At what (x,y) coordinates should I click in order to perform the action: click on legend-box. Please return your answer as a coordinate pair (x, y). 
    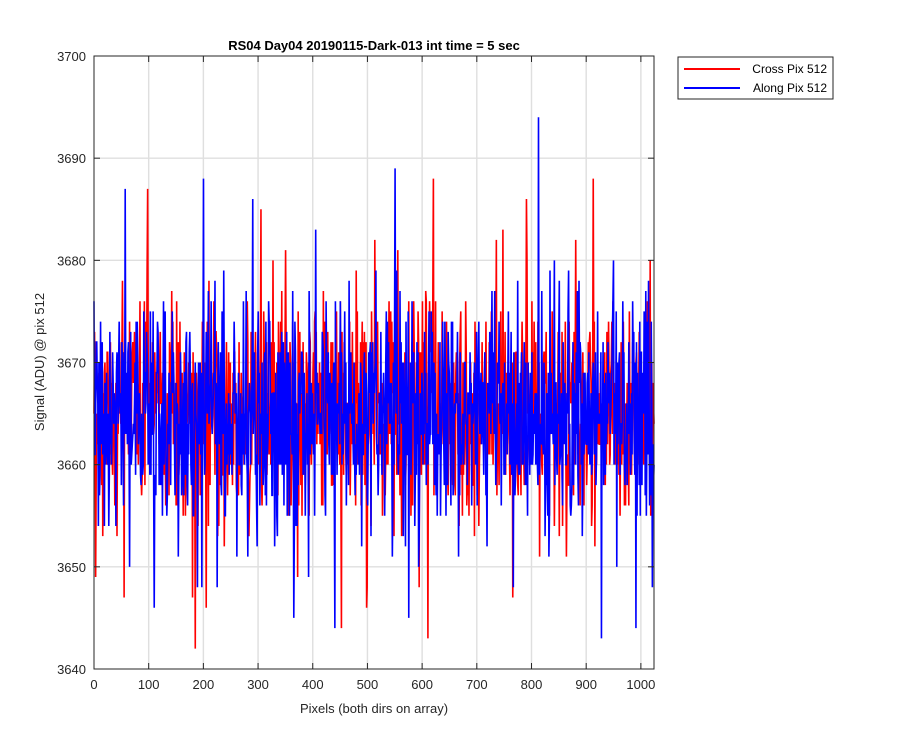
    Looking at the image, I should click on (755, 78).